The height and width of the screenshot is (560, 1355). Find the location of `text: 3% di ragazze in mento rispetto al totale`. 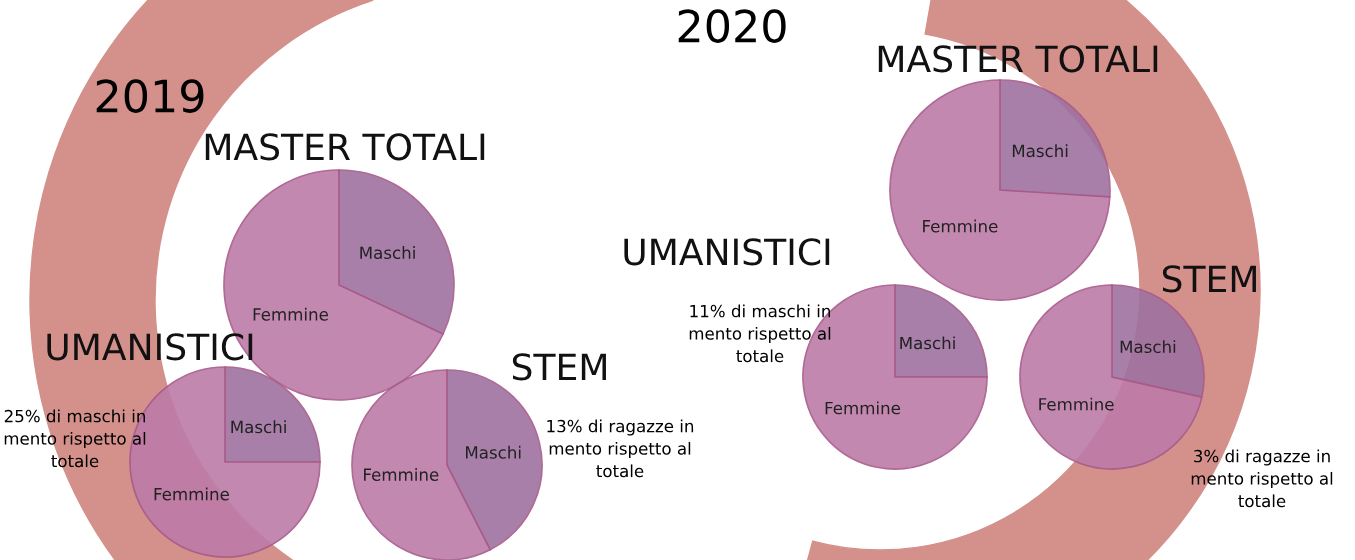

text: 3% di ragazze in mento rispetto al totale is located at coordinates (1262, 478).